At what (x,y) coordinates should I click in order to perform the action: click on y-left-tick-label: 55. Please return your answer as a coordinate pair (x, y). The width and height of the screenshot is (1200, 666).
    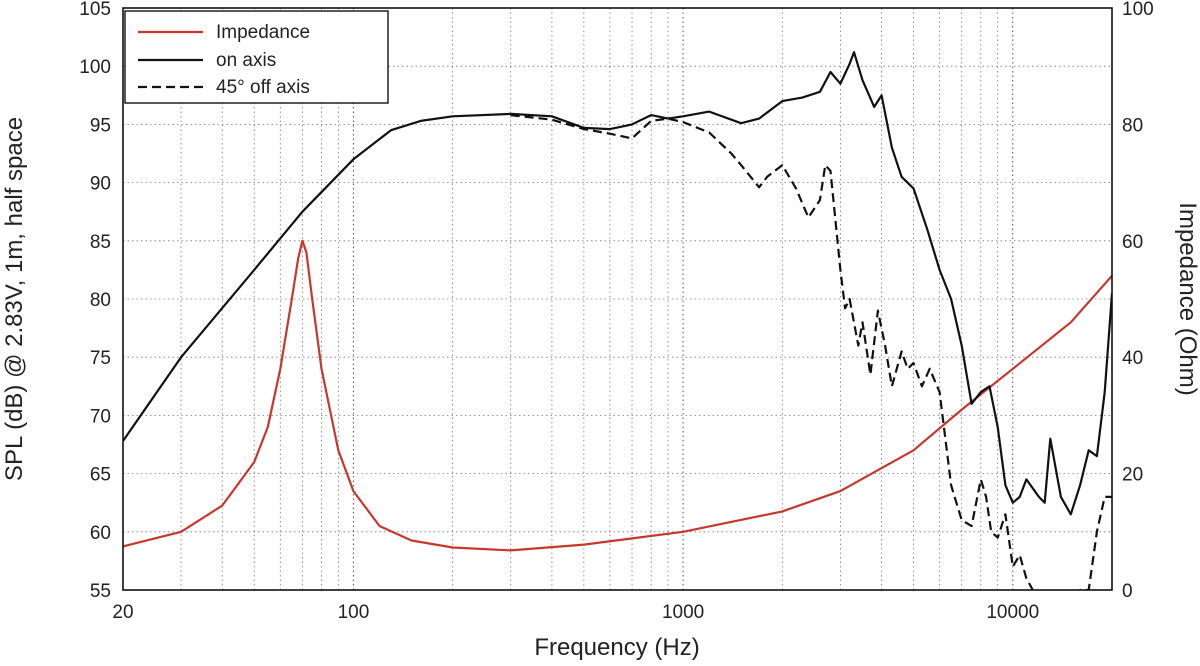
    Looking at the image, I should click on (100, 591).